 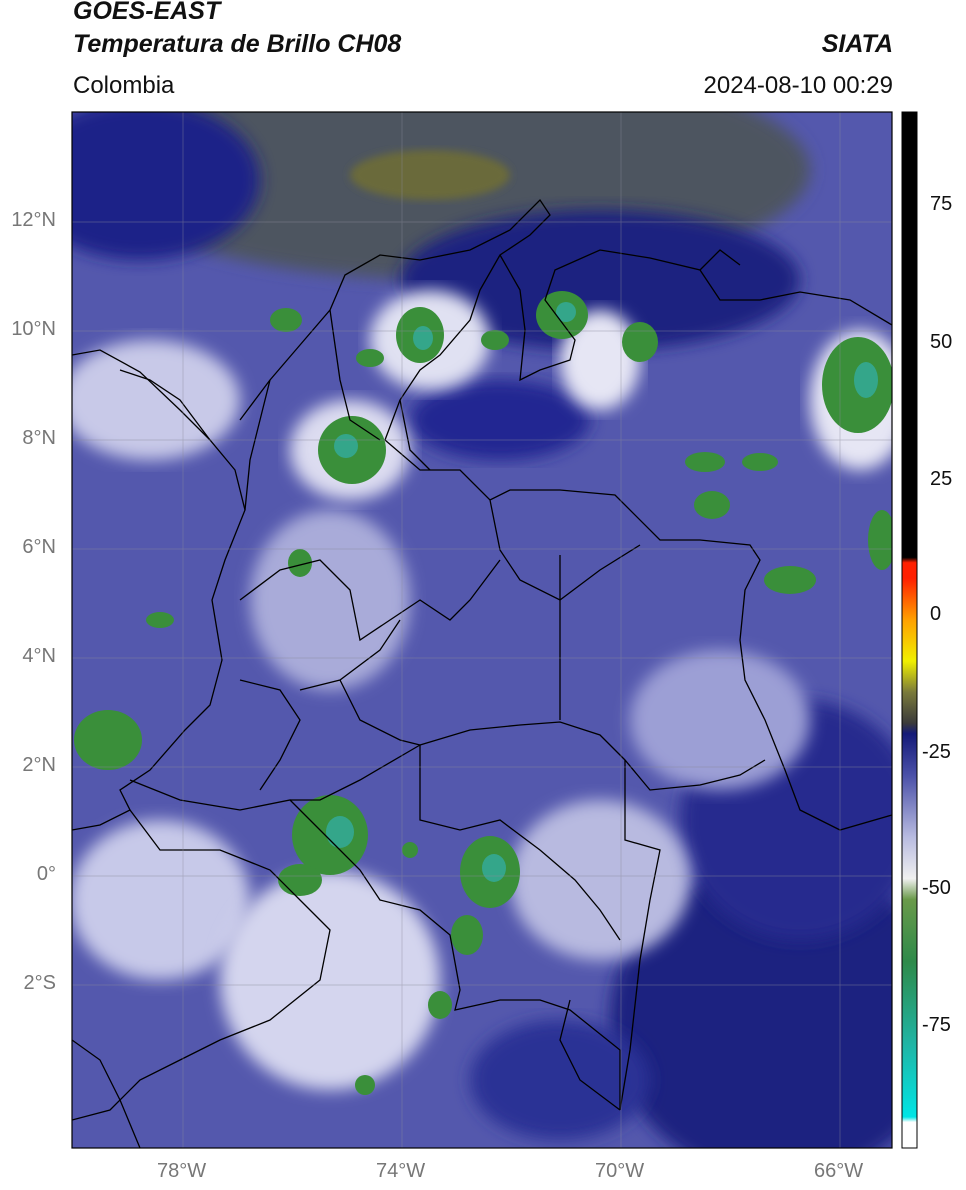 I want to click on colorbar-label: -50, so click(x=936, y=888).